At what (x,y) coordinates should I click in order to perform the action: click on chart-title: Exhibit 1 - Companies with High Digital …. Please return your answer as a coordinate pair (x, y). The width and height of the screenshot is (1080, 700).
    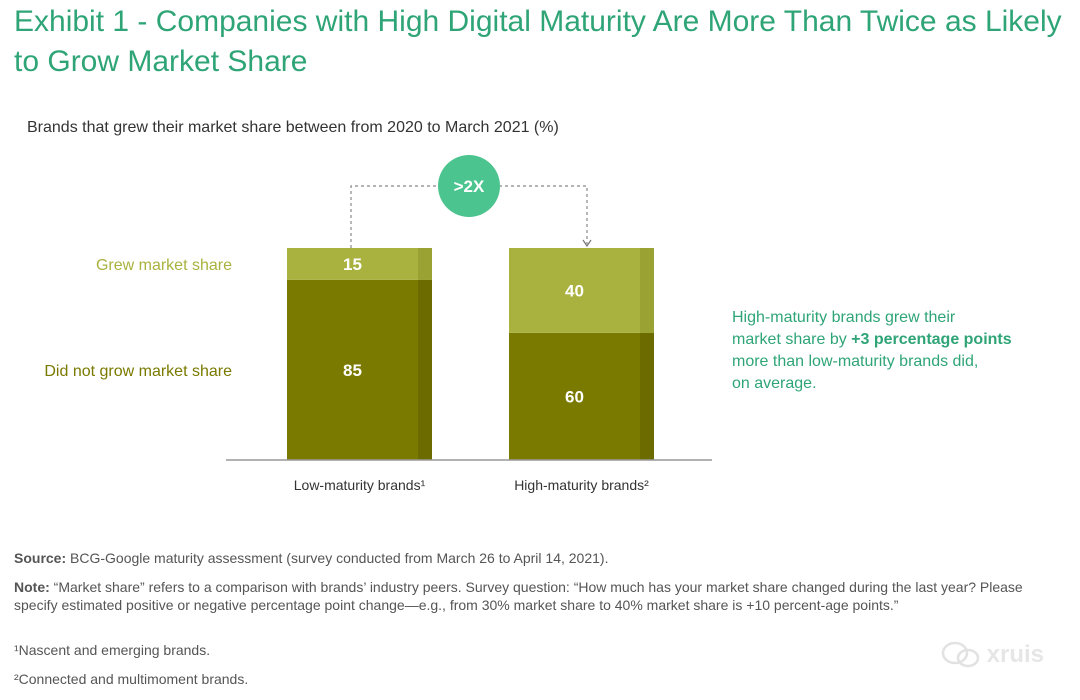
    Looking at the image, I should click on (538, 41).